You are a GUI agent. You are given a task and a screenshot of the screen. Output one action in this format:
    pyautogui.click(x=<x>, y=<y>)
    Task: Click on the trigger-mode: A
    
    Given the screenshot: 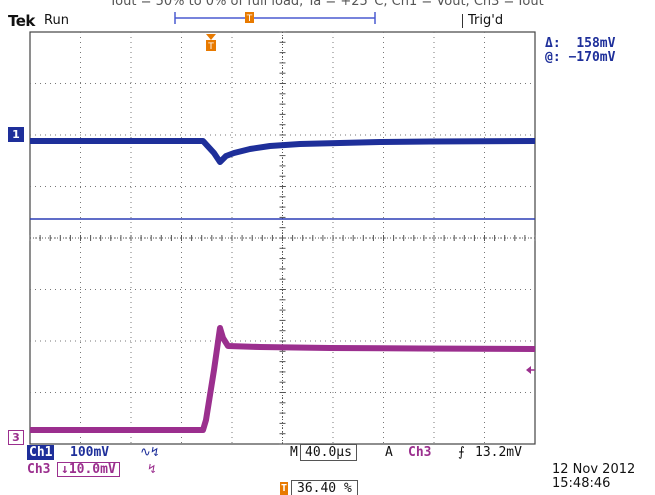 What is the action you would take?
    pyautogui.click(x=389, y=452)
    